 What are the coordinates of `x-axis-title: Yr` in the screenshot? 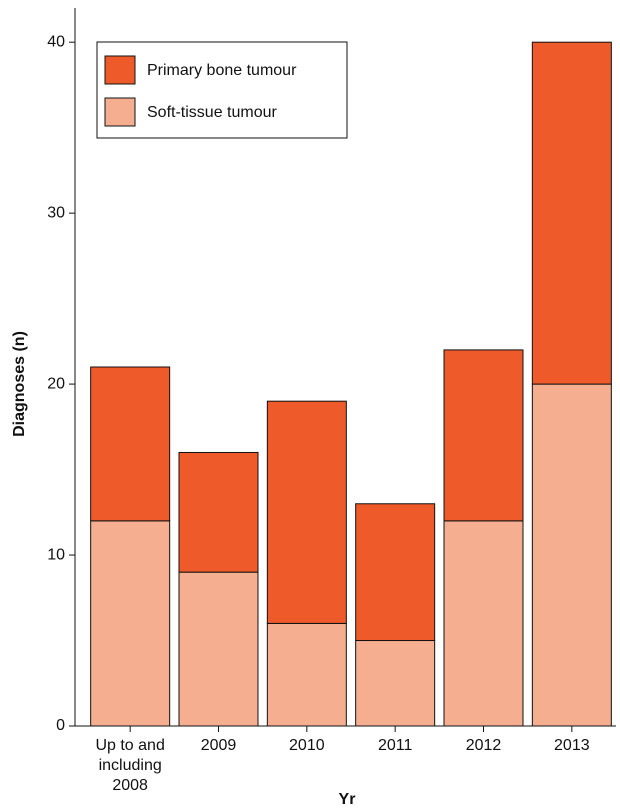 It's located at (347, 799).